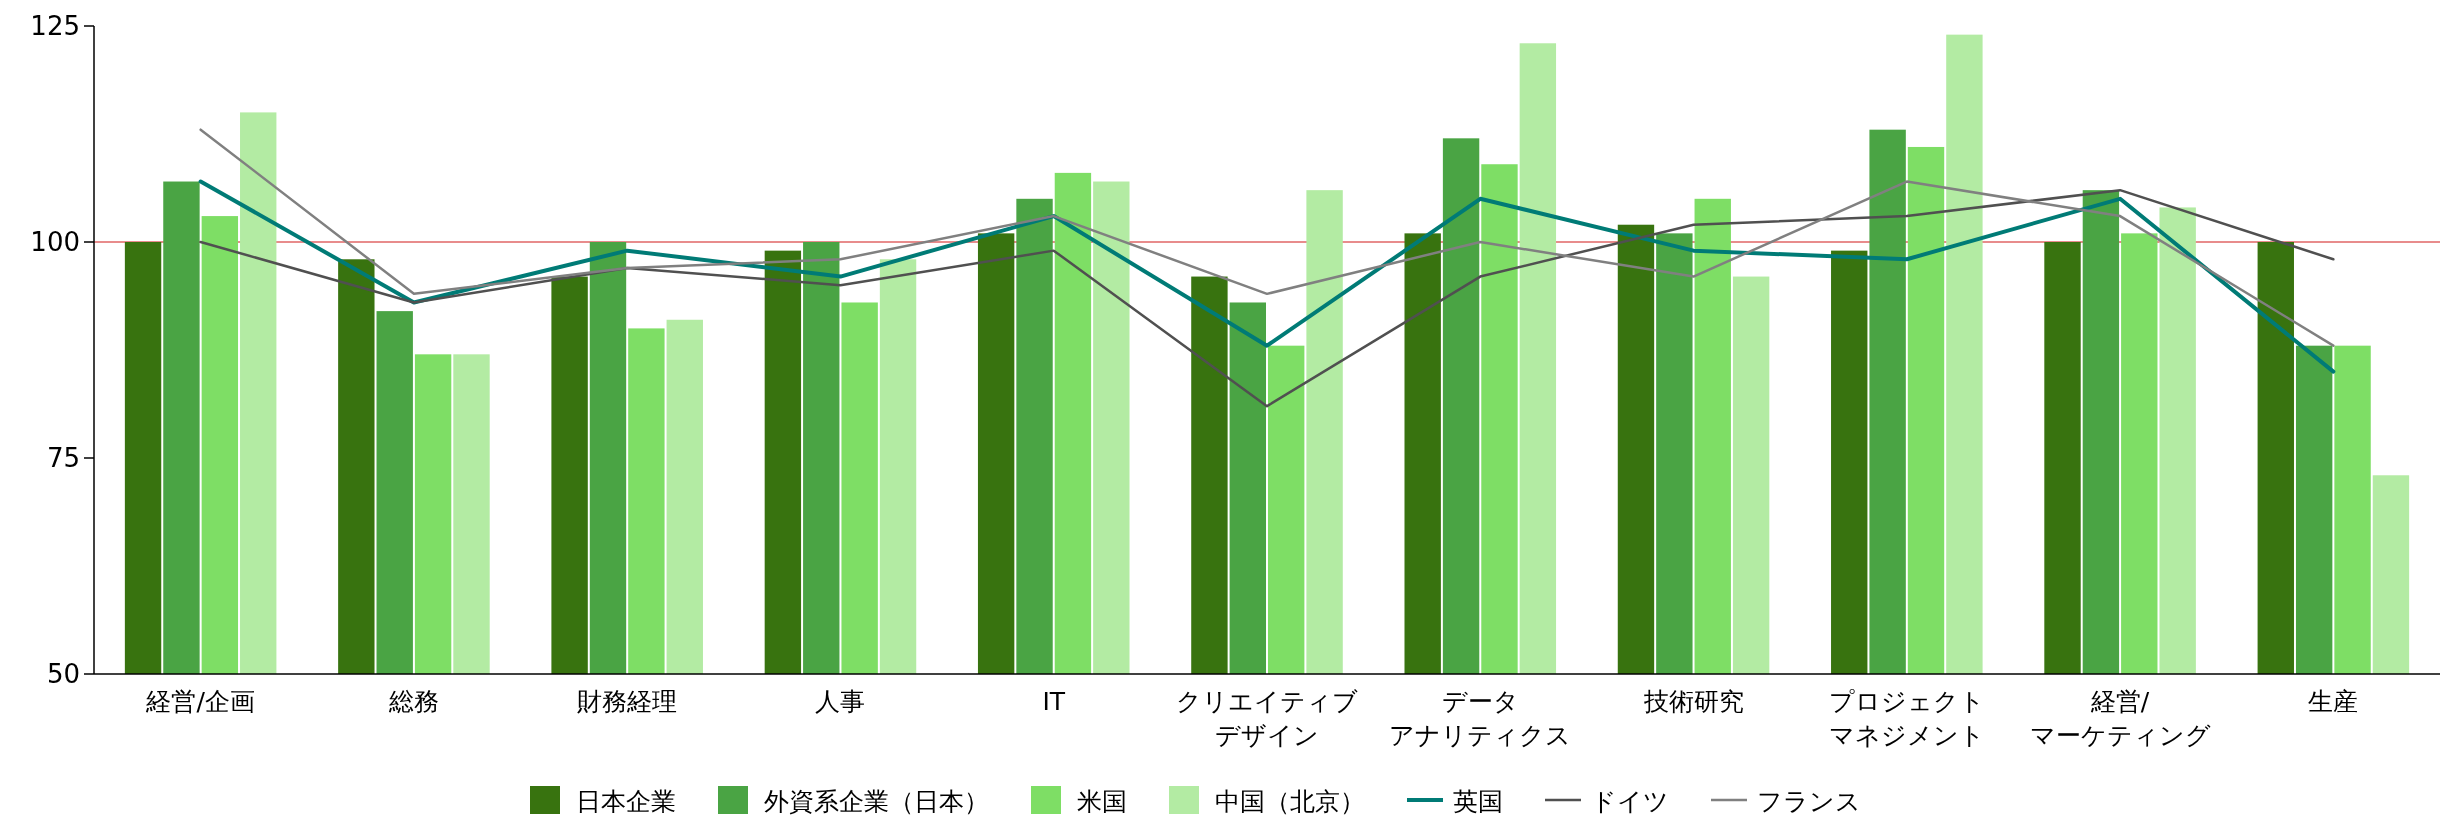 This screenshot has width=2458, height=823. I want to click on y-tick-label: 100, so click(55, 242).